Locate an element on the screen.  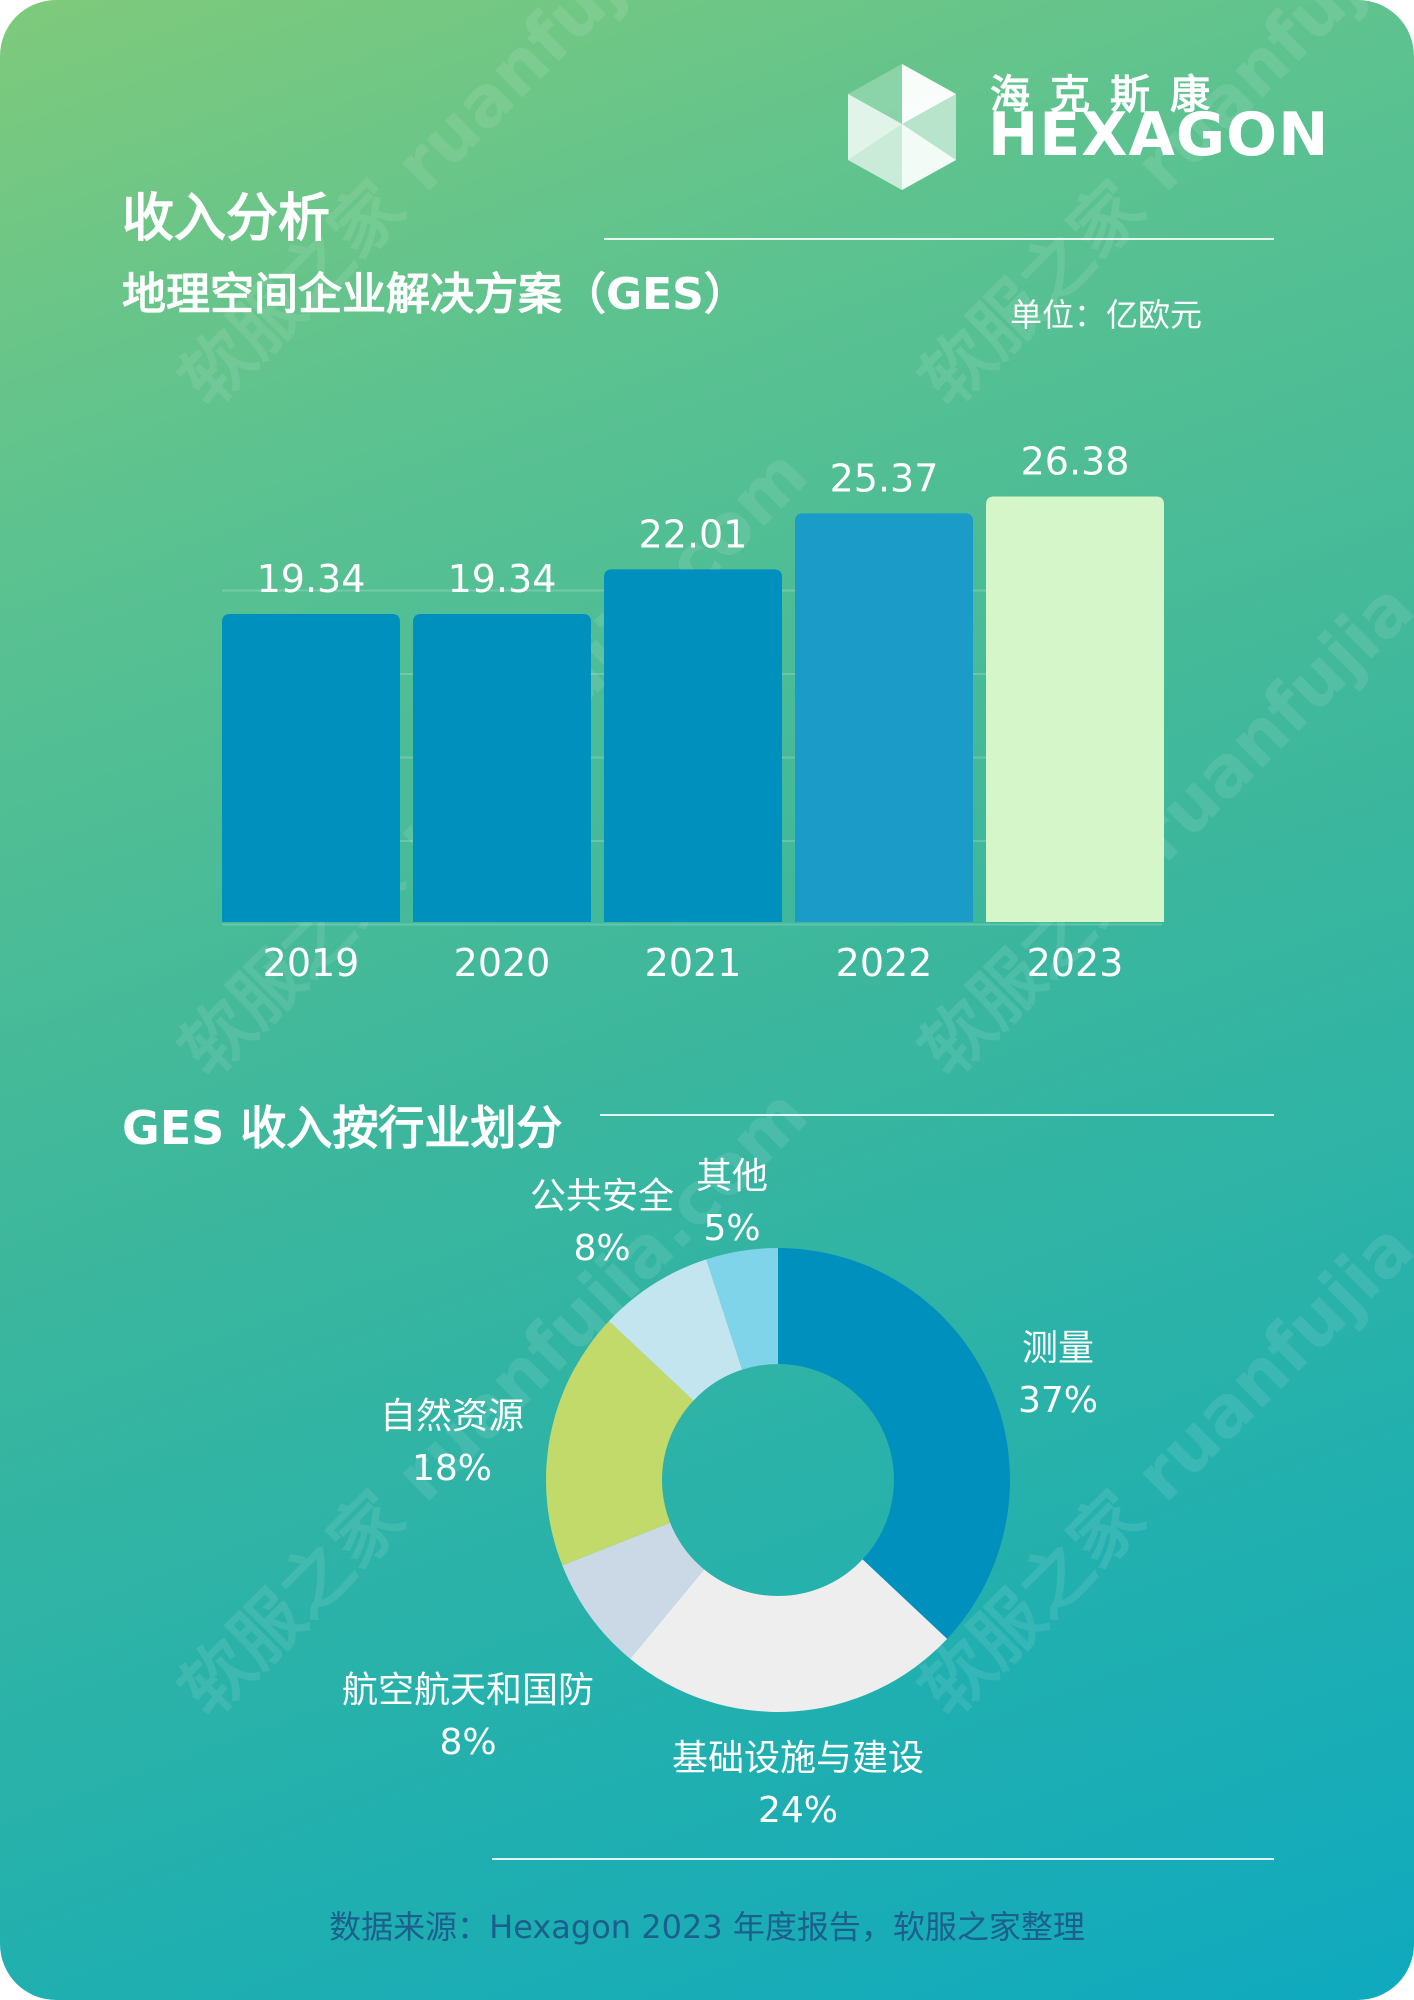
x-tick-label: 2019 is located at coordinates (311, 963).